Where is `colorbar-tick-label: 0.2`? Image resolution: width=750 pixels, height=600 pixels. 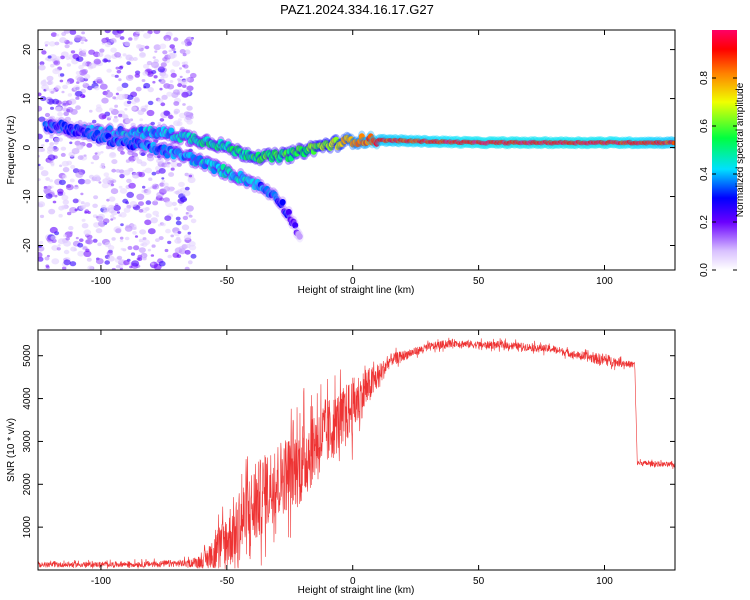 colorbar-tick-label: 0.2 is located at coordinates (704, 222).